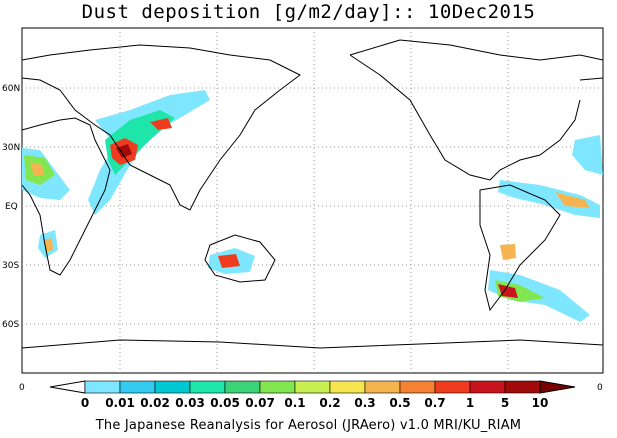 This screenshot has width=617, height=438. Describe the element at coordinates (11, 207) in the screenshot. I see `lat-label-eq: EQ` at that location.